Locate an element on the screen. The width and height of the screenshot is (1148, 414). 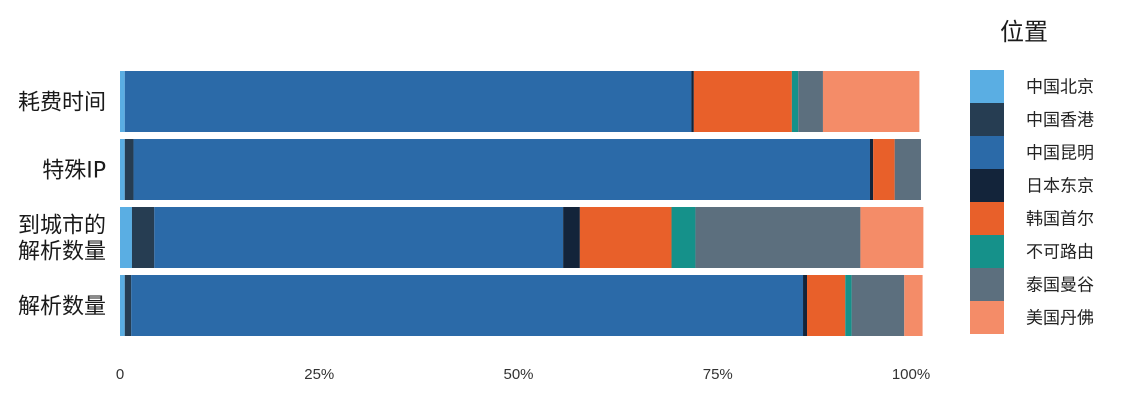
legend-label: 中国昆明 is located at coordinates (1060, 154).